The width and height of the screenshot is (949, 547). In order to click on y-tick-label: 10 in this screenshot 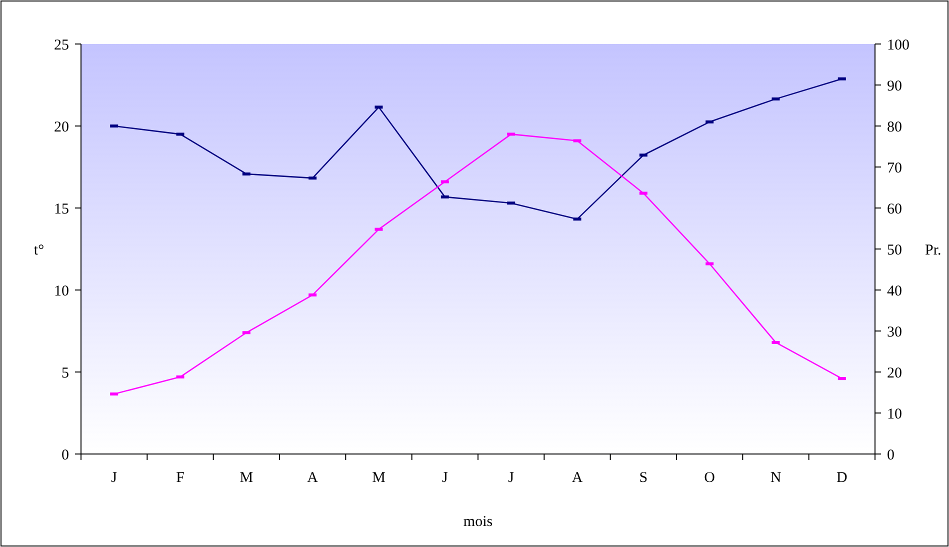, I will do `click(61, 291)`.